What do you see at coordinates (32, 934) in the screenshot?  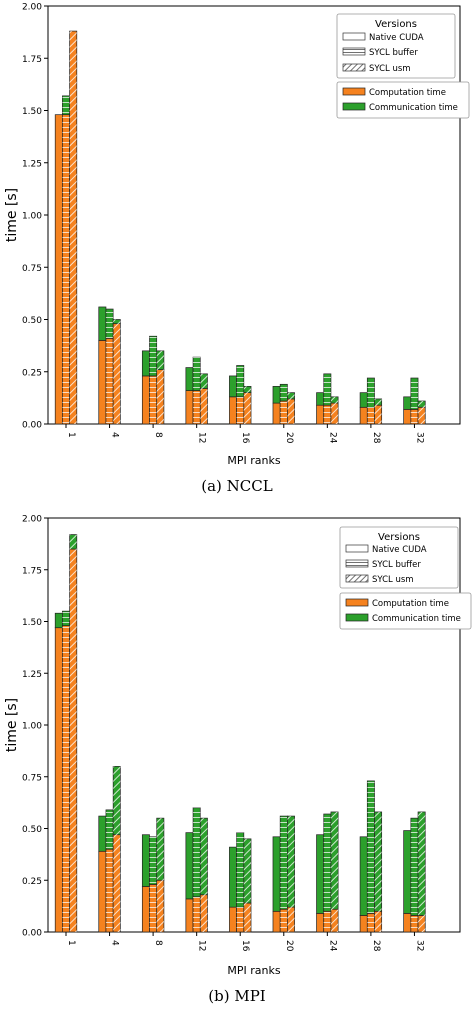 I see `y-tick-label: 0.00` at bounding box center [32, 934].